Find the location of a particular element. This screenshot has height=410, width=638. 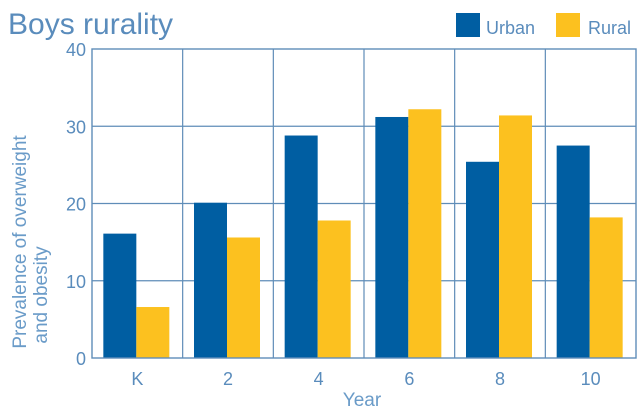

bar-urban-k is located at coordinates (120, 295).